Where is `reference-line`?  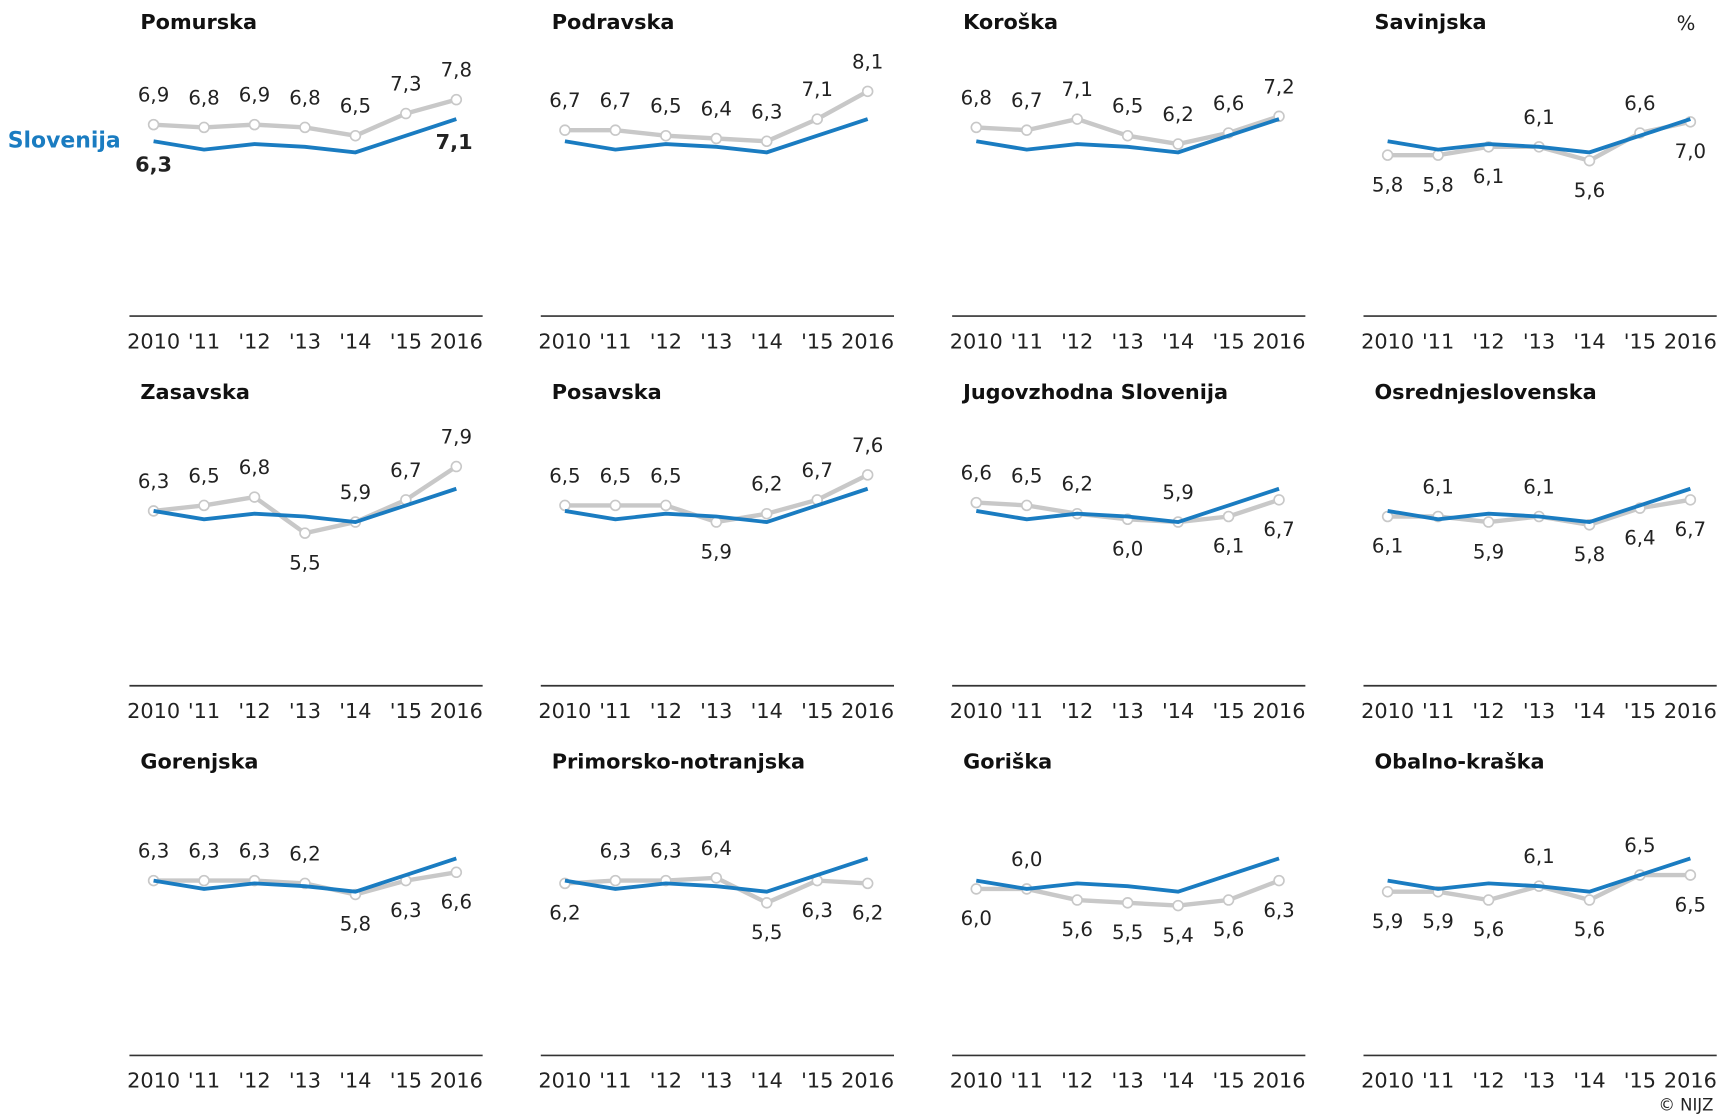
reference-line is located at coordinates (716, 505).